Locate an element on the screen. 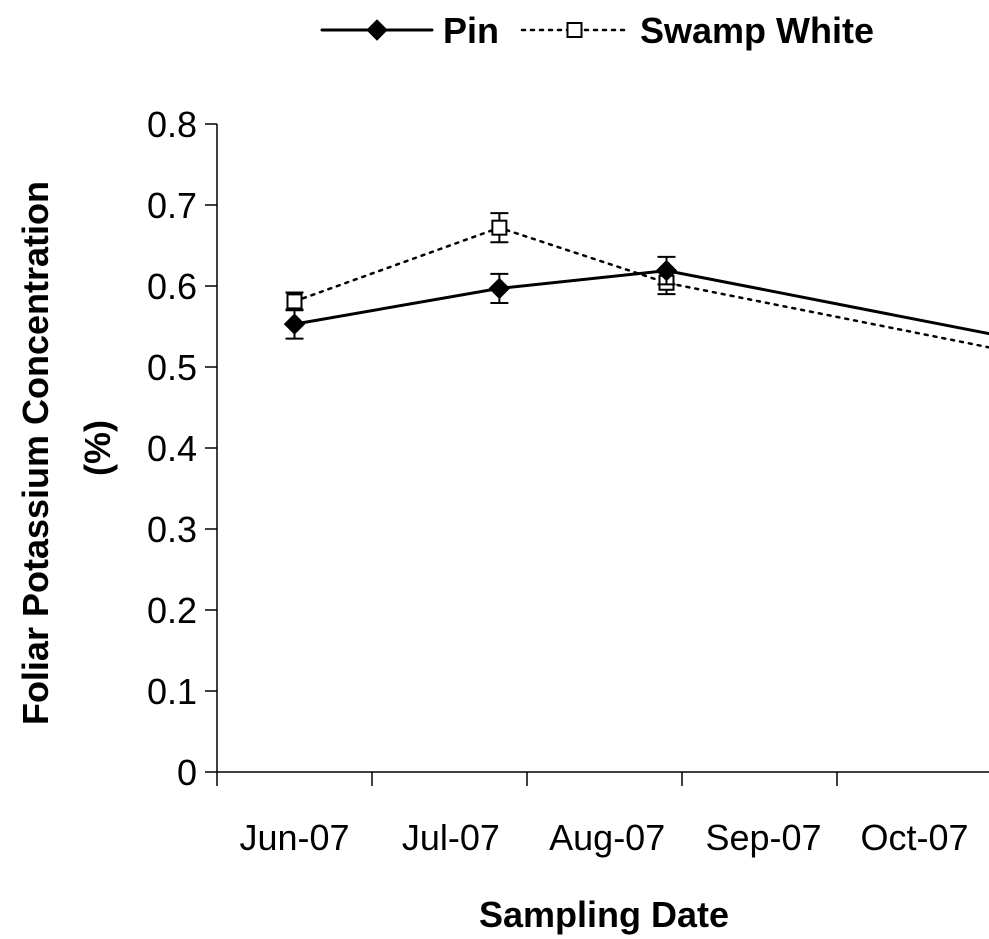 The image size is (989, 939). y-tick-label: 0.8 is located at coordinates (172, 124).